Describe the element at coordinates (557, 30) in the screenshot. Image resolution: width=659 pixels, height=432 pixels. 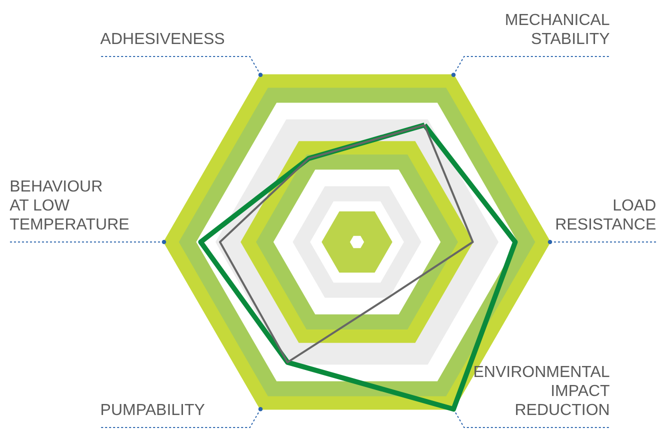
I see `spoke-label: MECHANICAL STABILITY` at that location.